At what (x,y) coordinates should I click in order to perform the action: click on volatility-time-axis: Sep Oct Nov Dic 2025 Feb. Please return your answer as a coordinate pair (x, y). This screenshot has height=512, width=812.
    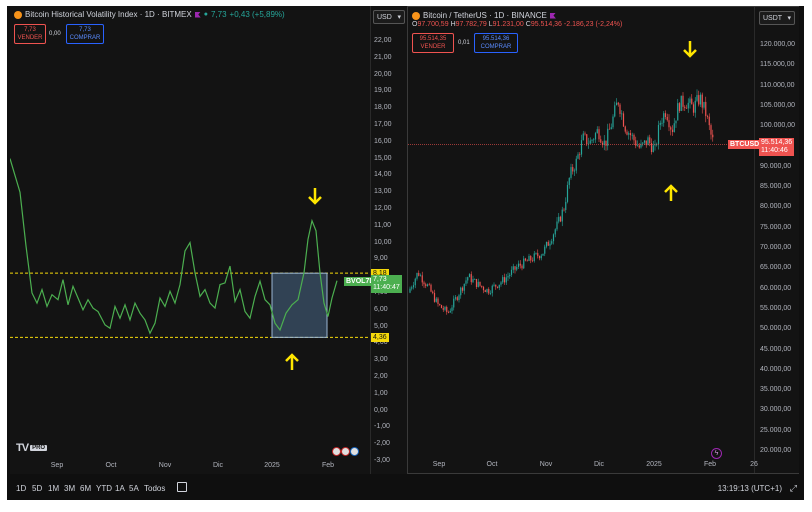
    Looking at the image, I should click on (190, 467).